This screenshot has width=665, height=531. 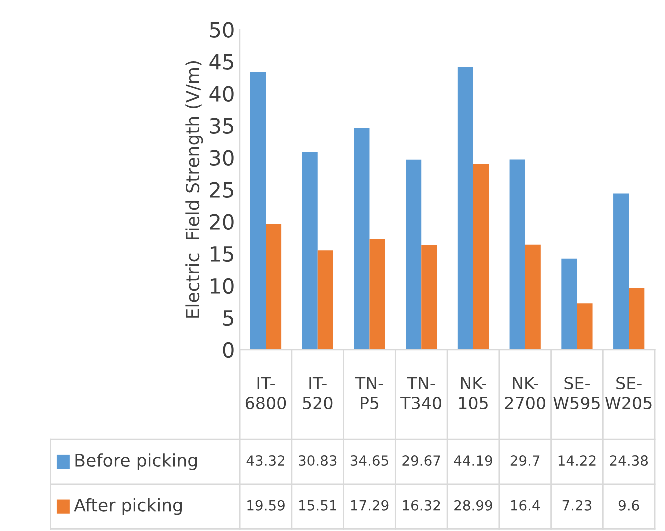 What do you see at coordinates (222, 30) in the screenshot?
I see `y-tick-label: 50` at bounding box center [222, 30].